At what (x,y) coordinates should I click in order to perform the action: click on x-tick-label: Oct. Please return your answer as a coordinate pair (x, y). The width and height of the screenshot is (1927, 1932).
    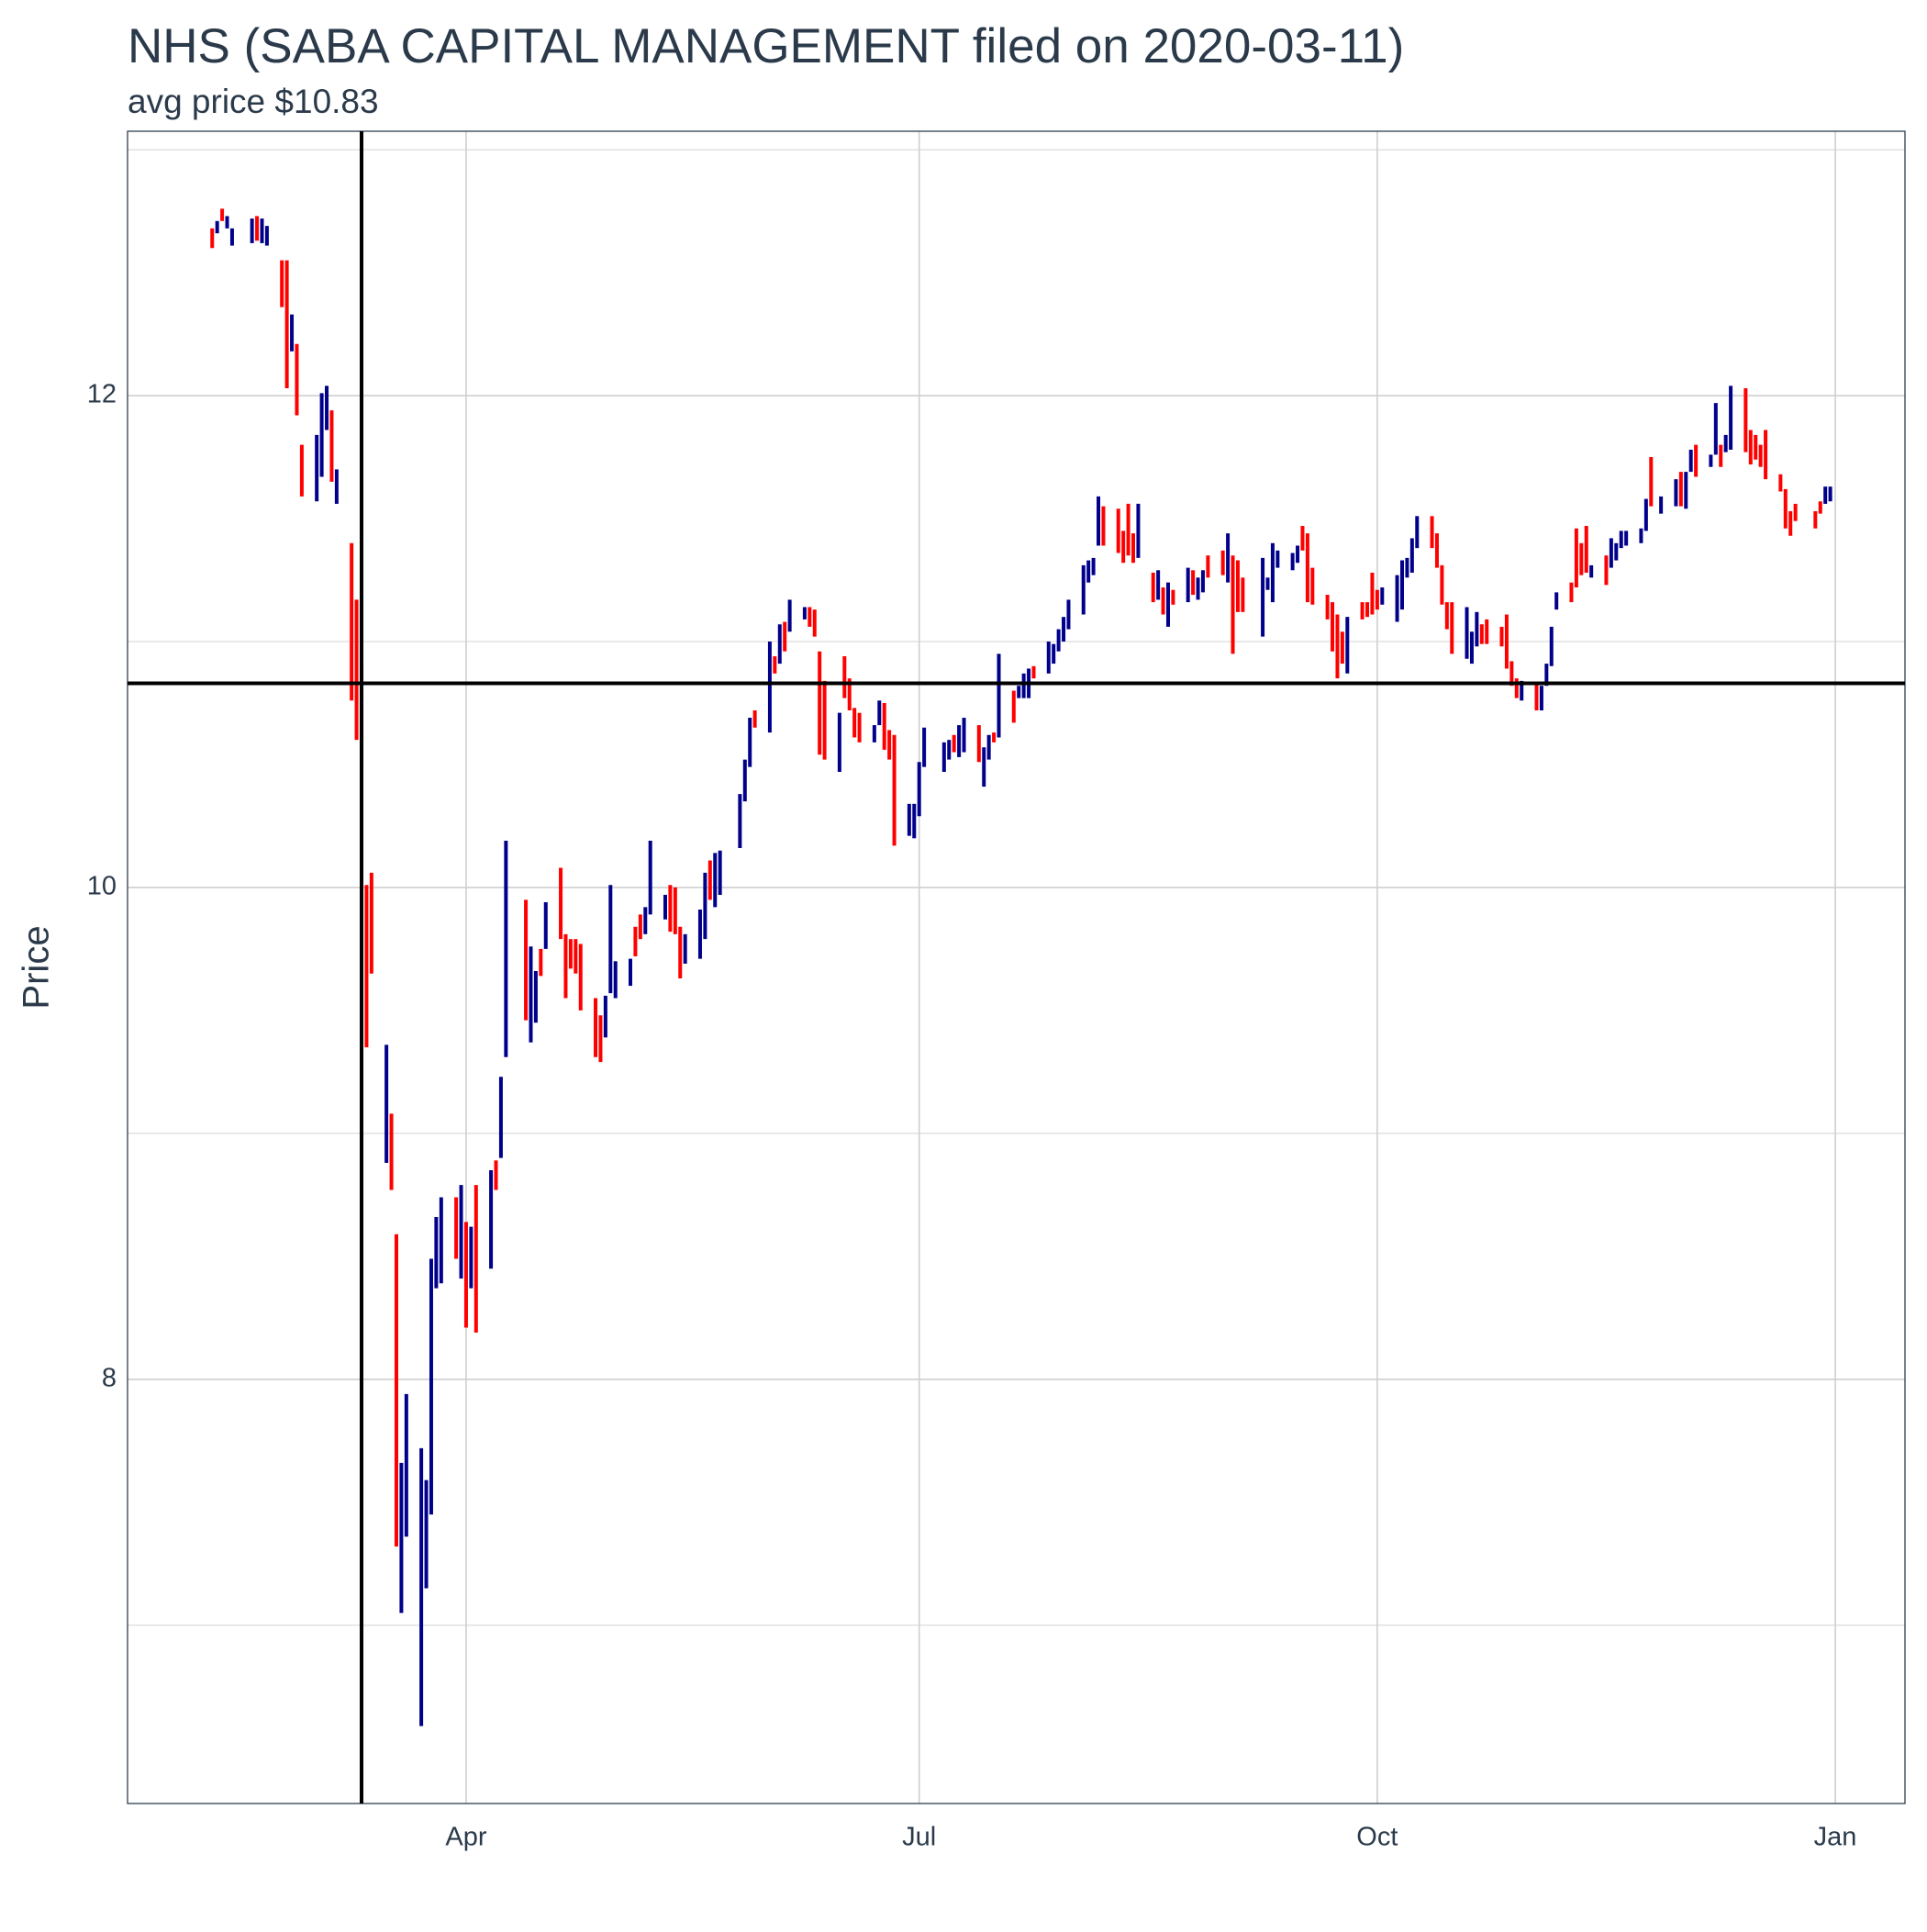
    Looking at the image, I should click on (1377, 1837).